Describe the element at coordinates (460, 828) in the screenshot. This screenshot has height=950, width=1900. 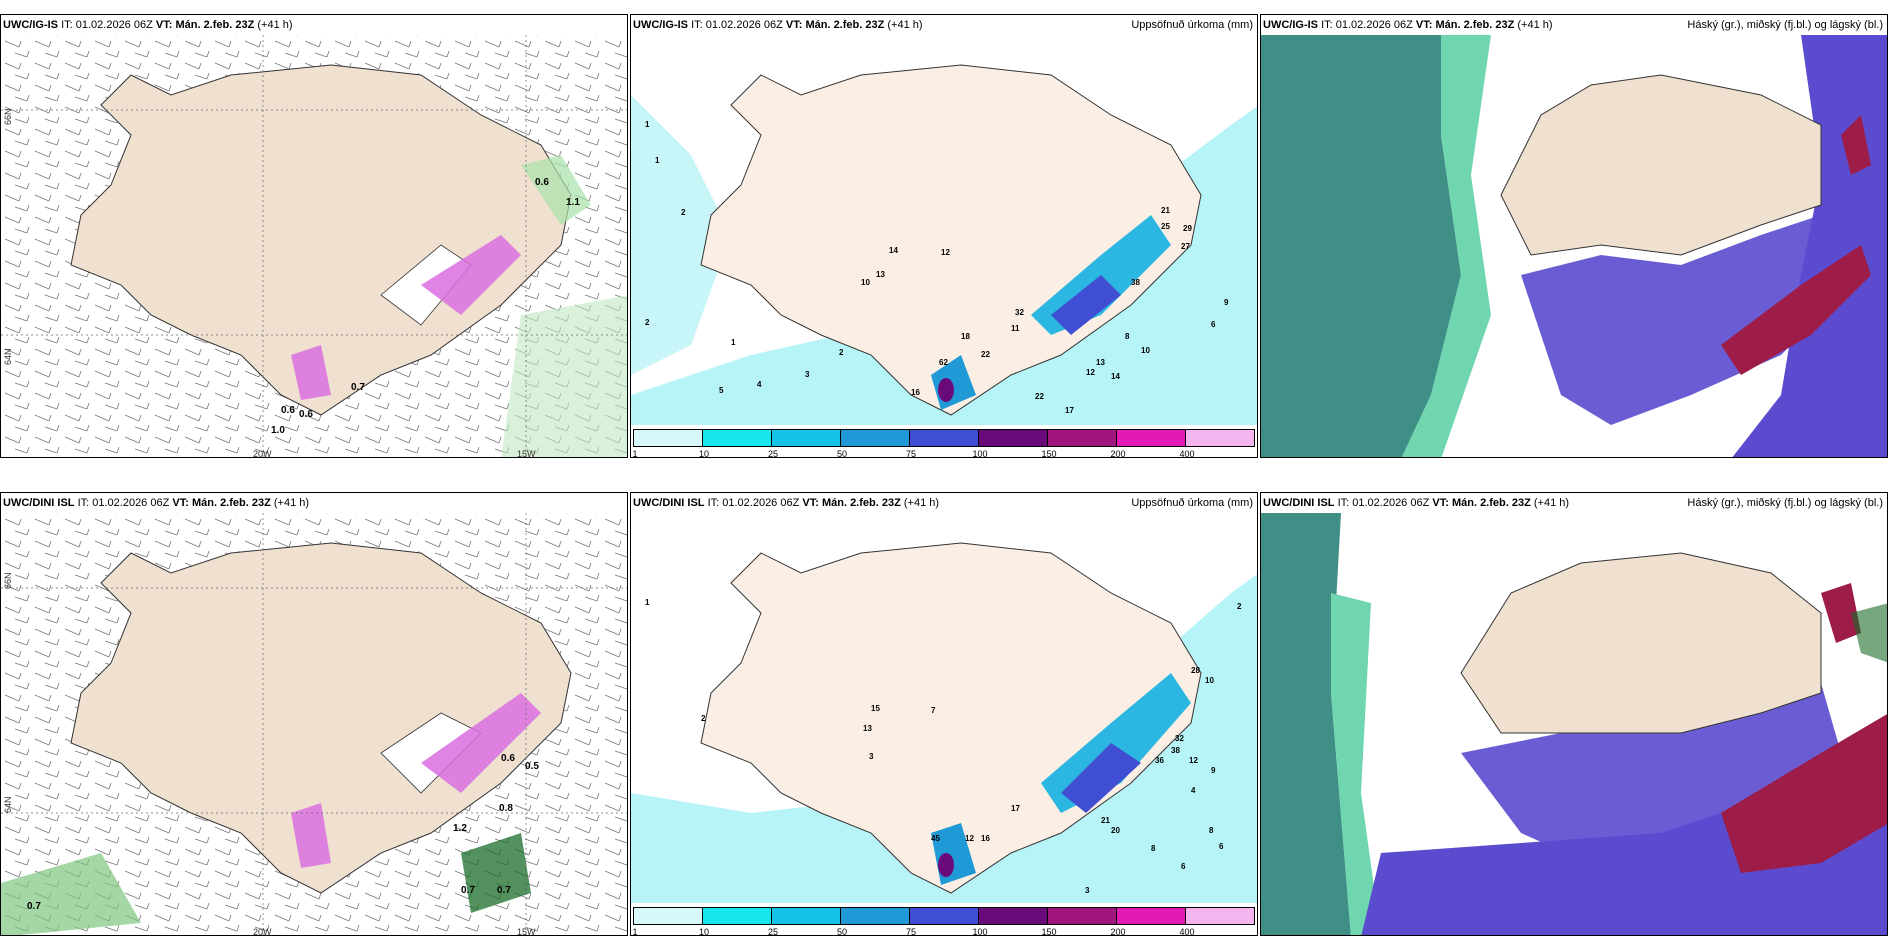
I see `svg-text: 1.2` at that location.